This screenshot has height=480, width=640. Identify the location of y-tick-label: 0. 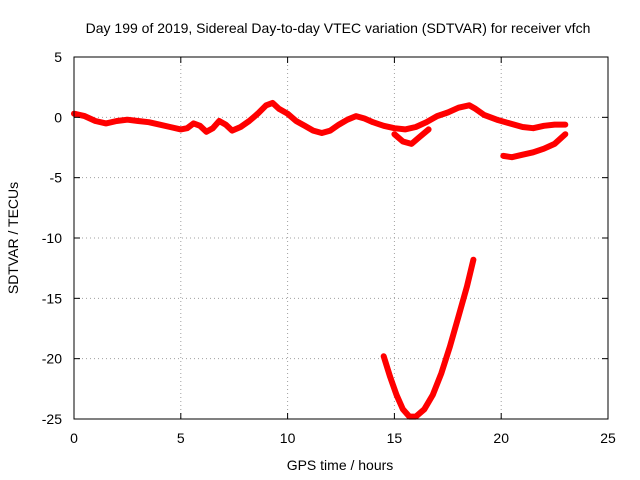
(58, 117).